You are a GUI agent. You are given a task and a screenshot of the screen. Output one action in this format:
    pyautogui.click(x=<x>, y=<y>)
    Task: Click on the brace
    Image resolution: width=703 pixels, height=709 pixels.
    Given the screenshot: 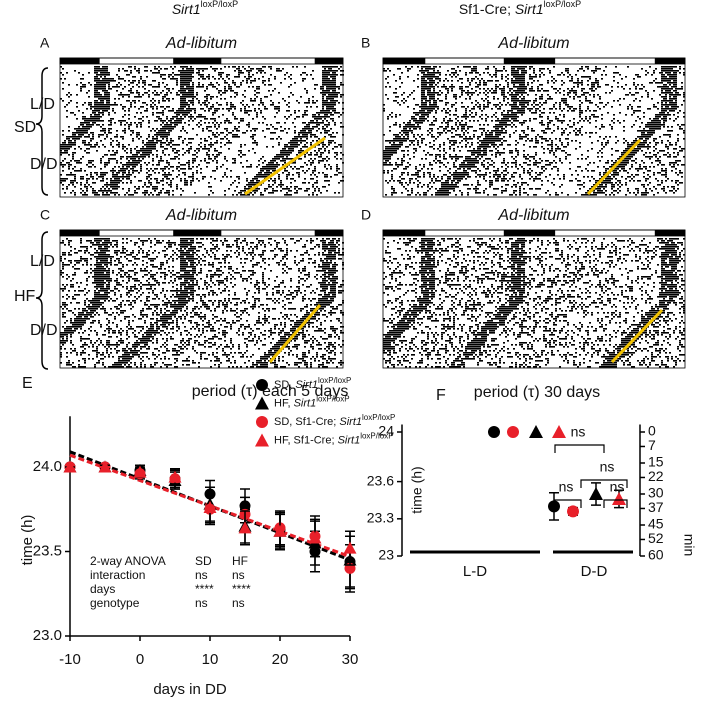 What is the action you would take?
    pyautogui.click(x=42, y=131)
    